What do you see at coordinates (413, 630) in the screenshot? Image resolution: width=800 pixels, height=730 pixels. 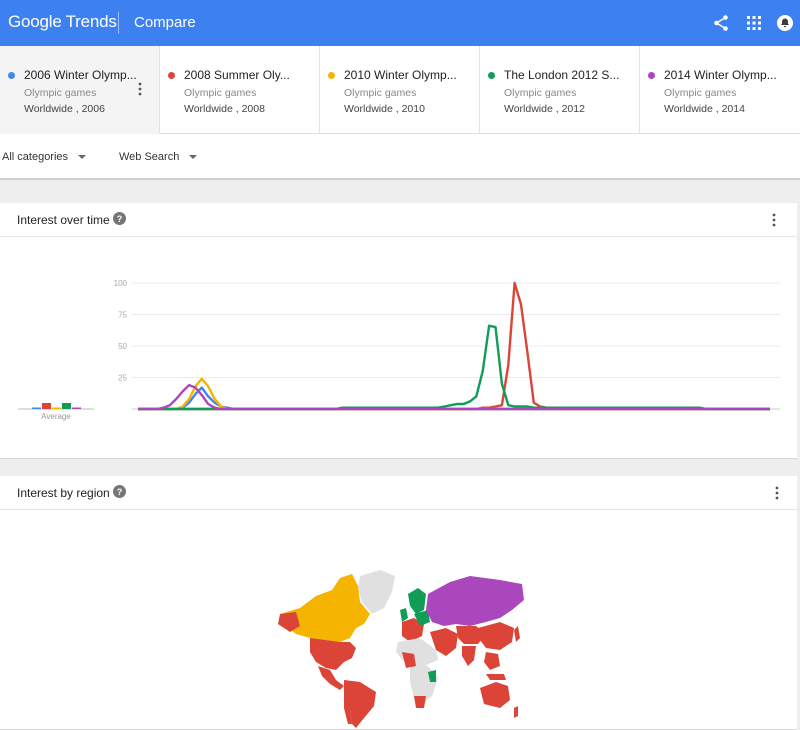 I see `map-region-europe-west` at bounding box center [413, 630].